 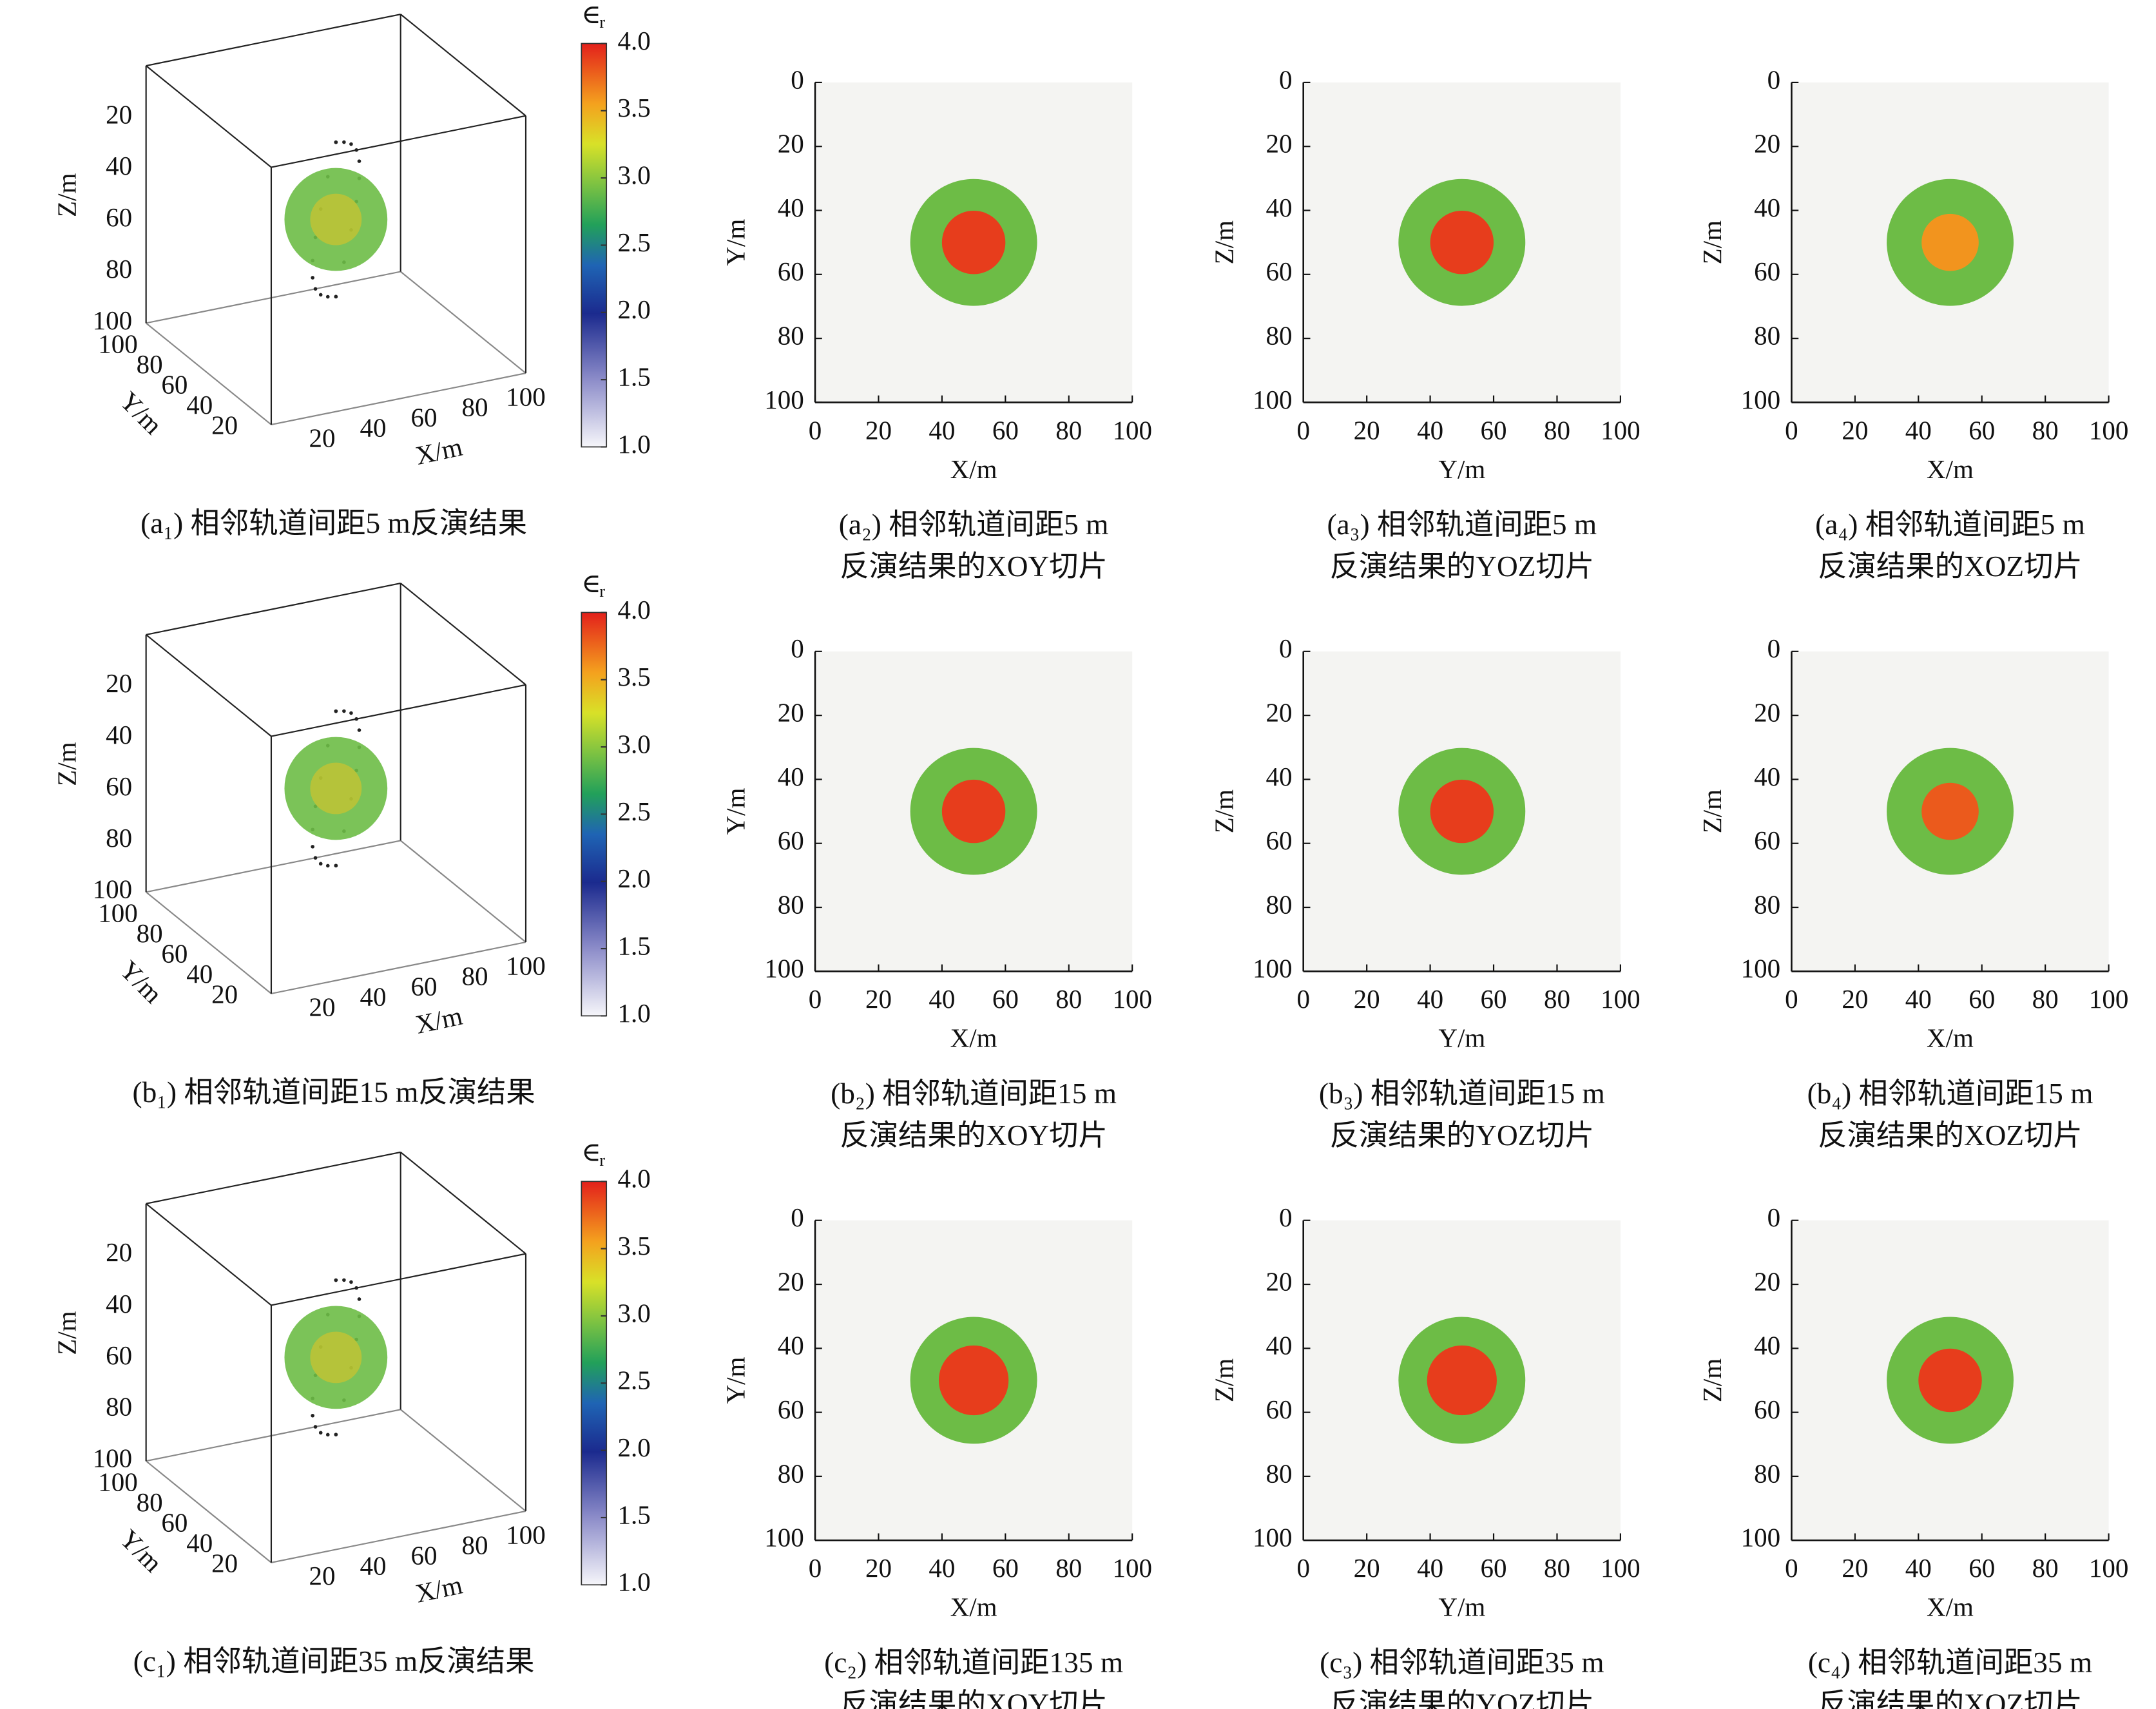 I want to click on caption: (b₁) 相邻轨道间距15 m反演结果, so click(x=333, y=1092).